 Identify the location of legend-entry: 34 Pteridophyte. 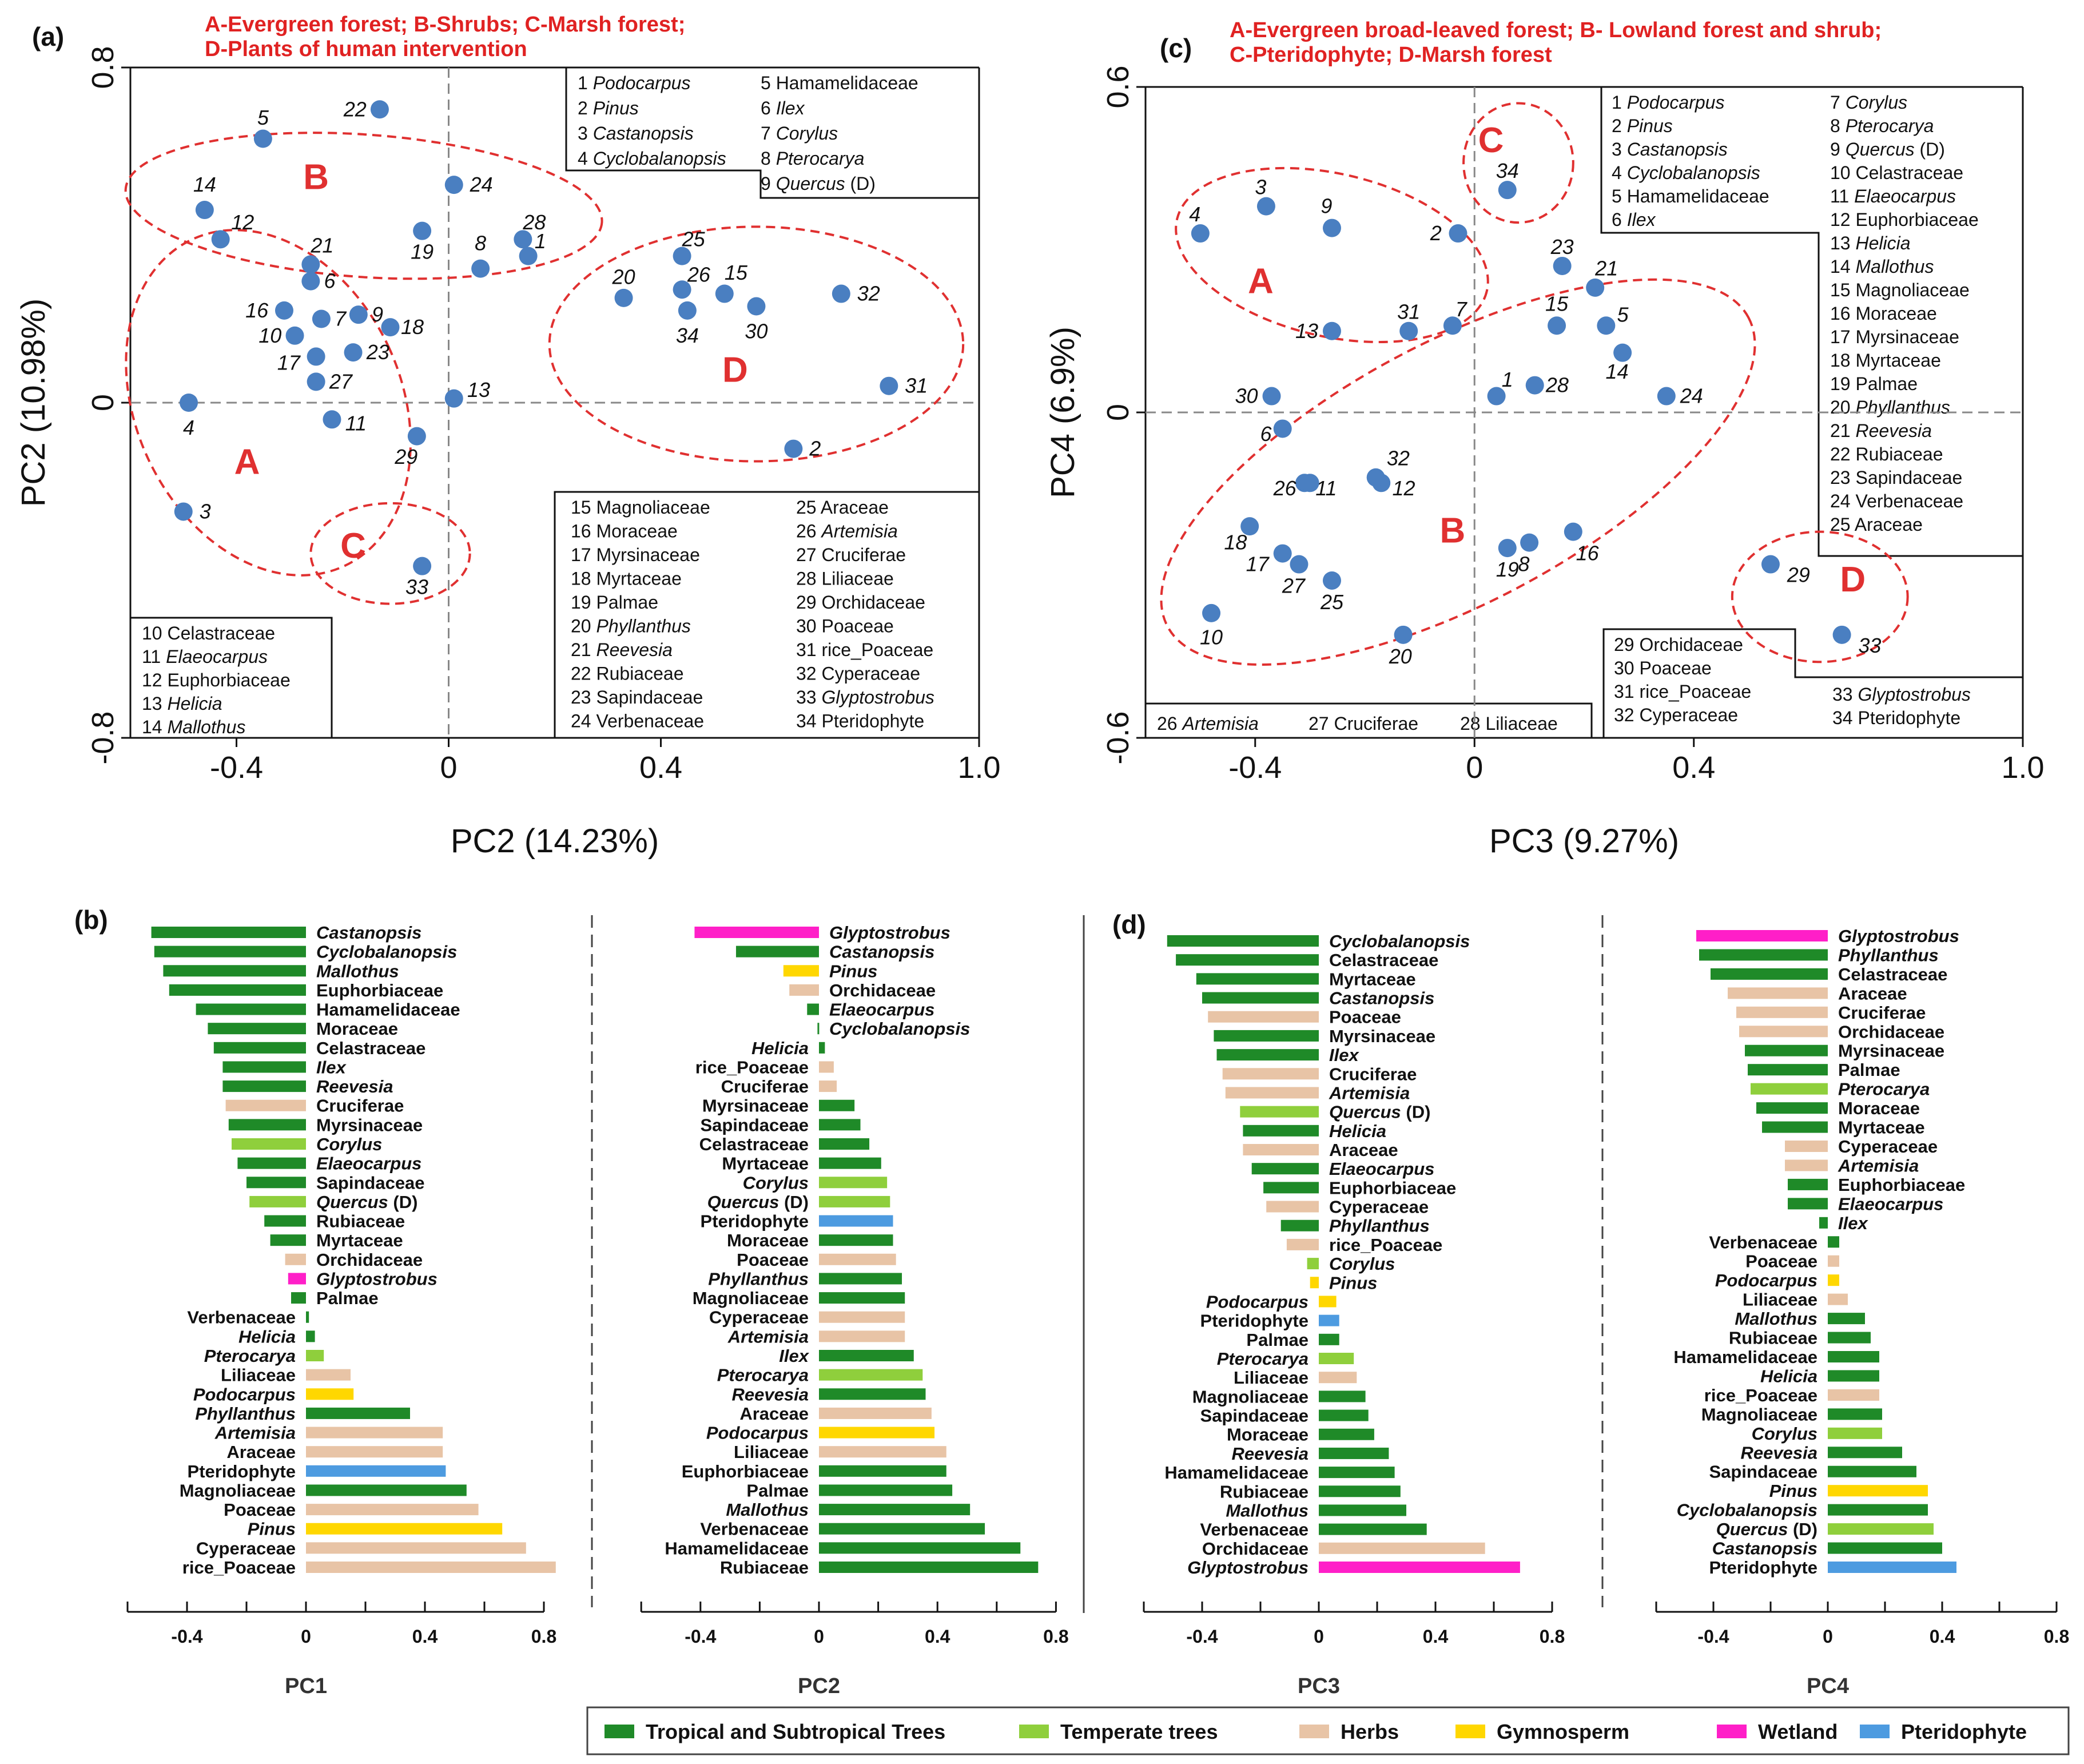
(860, 721).